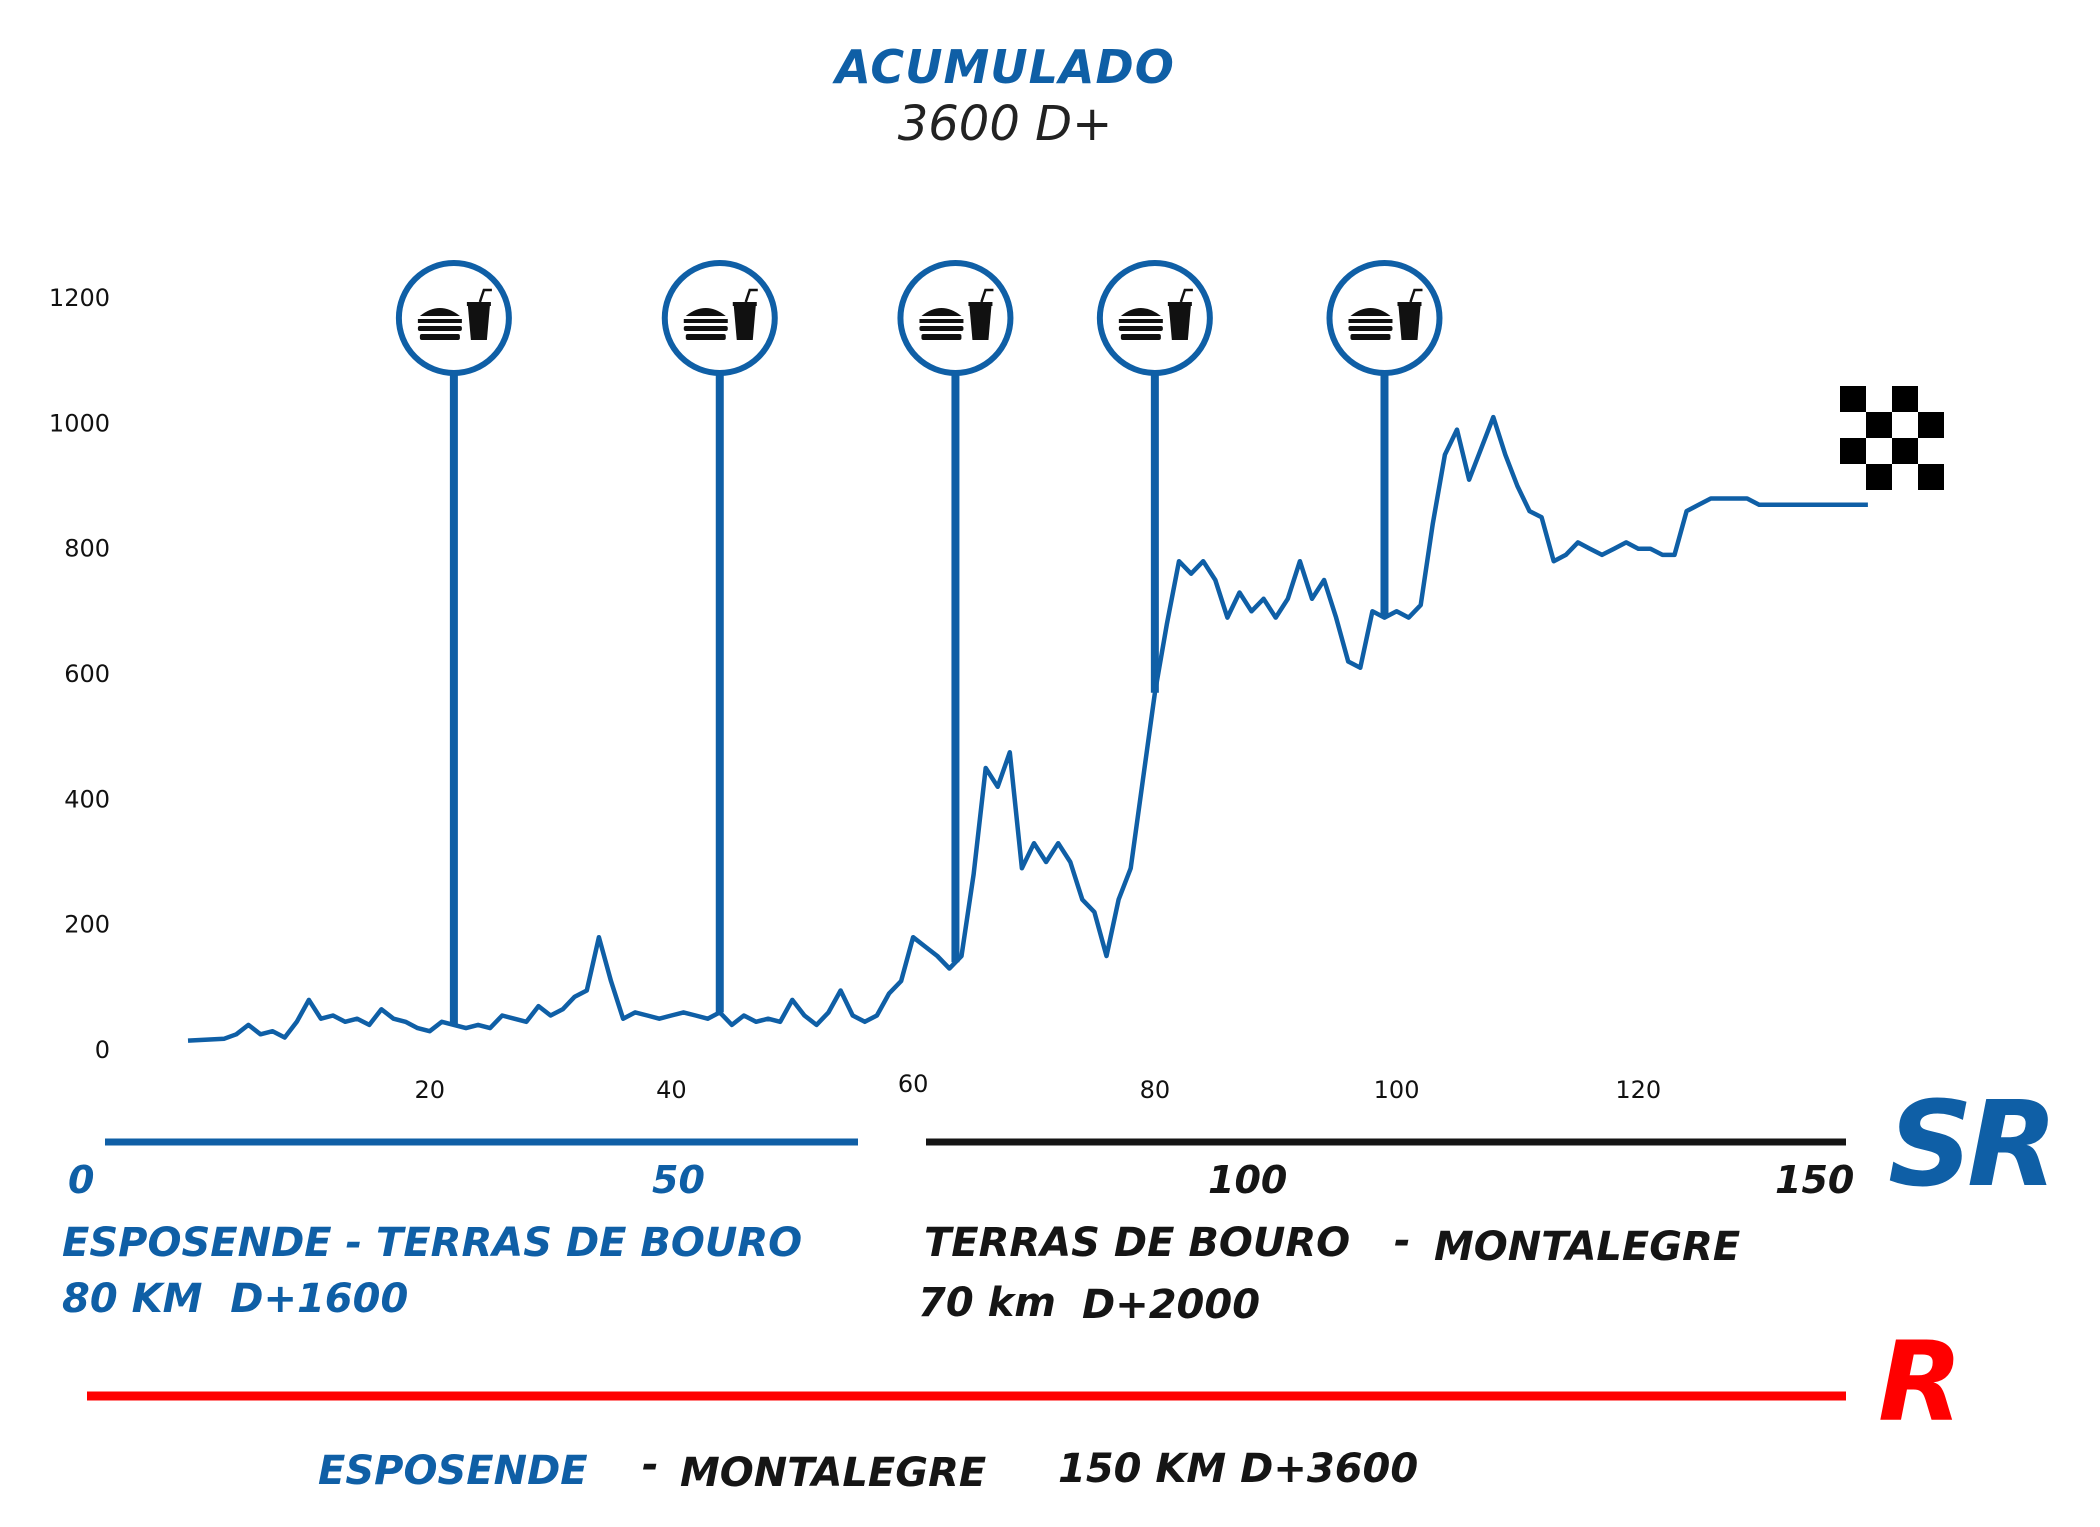 This screenshot has height=1527, width=2100. I want to click on stage-r-to: MONTALEGRE, so click(833, 1473).